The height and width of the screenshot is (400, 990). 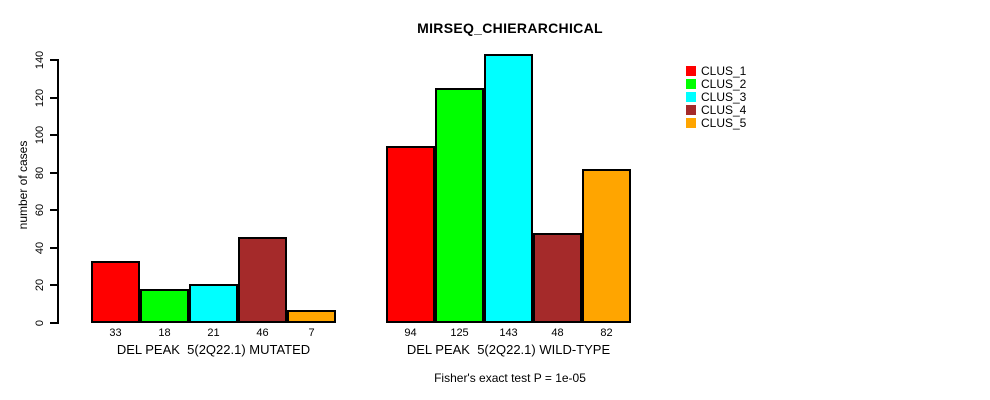 What do you see at coordinates (164, 333) in the screenshot?
I see `bar-value-label: 18` at bounding box center [164, 333].